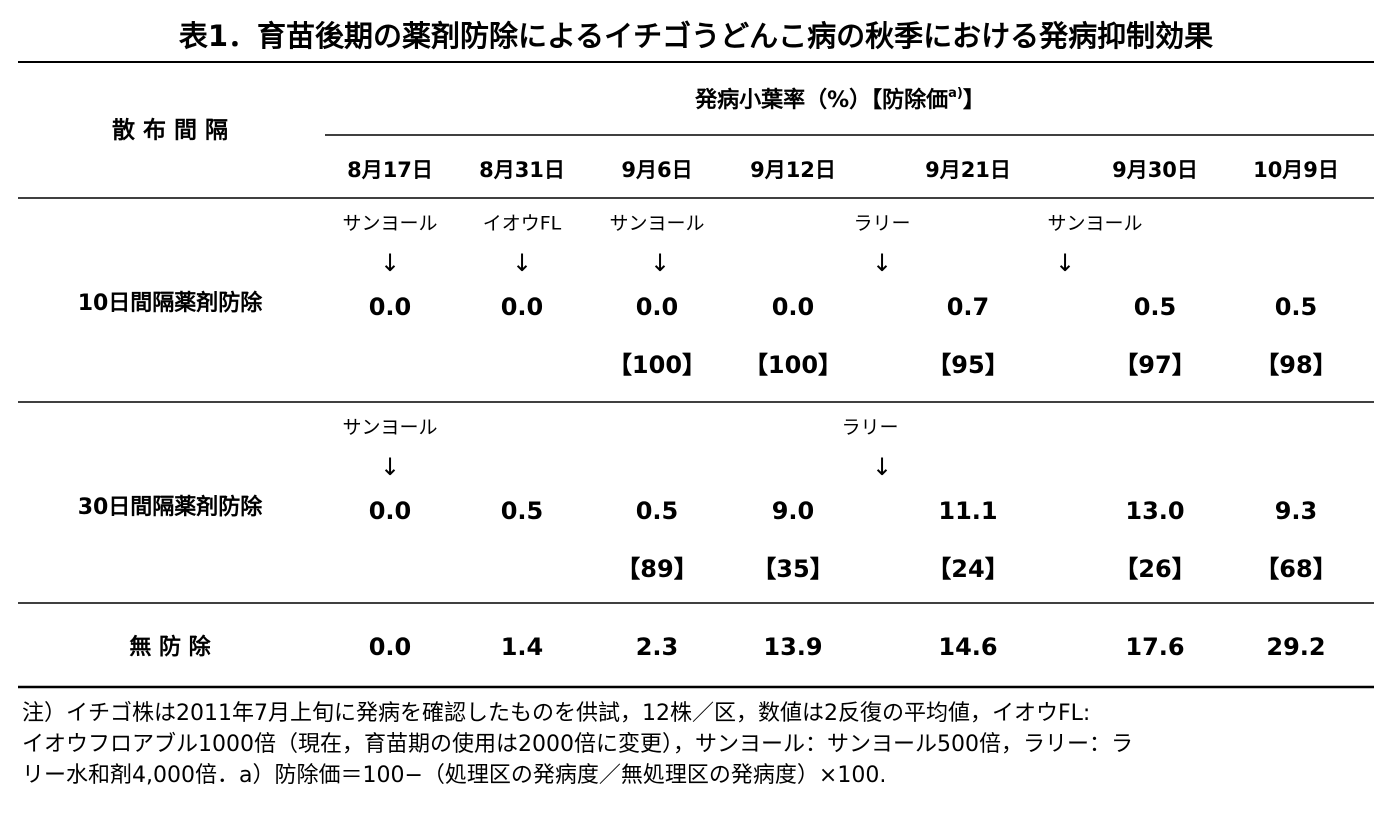 This screenshot has height=816, width=1393. What do you see at coordinates (1295, 647) in the screenshot?
I see `cell-value: 29.2` at bounding box center [1295, 647].